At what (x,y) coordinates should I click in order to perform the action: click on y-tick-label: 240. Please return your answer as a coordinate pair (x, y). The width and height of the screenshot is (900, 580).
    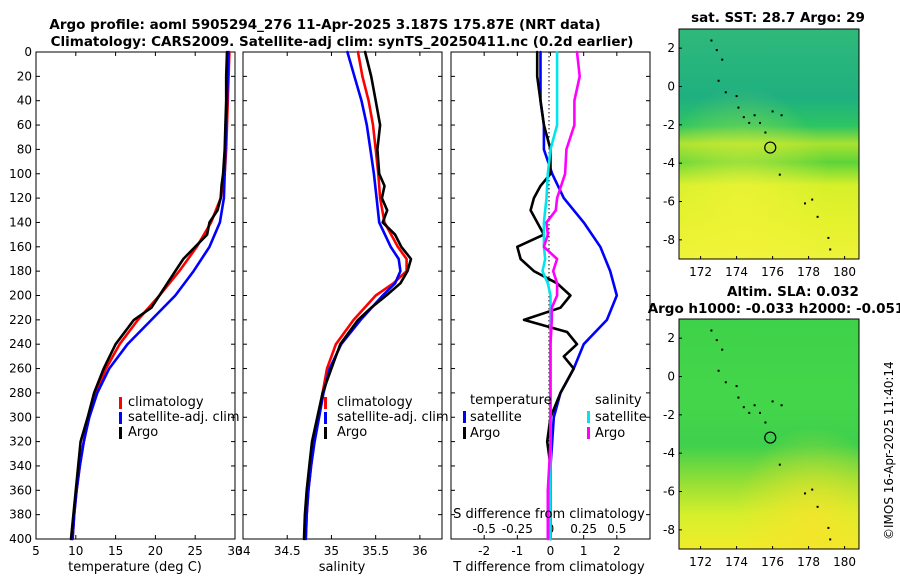
    Looking at the image, I should click on (20, 344).